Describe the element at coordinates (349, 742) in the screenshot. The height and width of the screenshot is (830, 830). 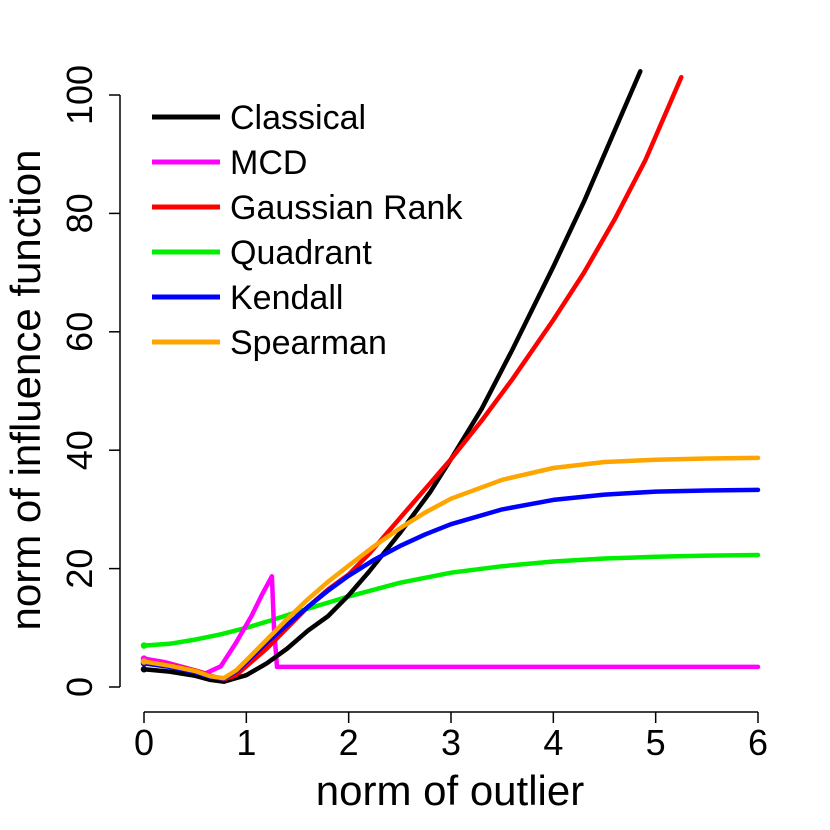
I see `x-tick-label: 2` at that location.